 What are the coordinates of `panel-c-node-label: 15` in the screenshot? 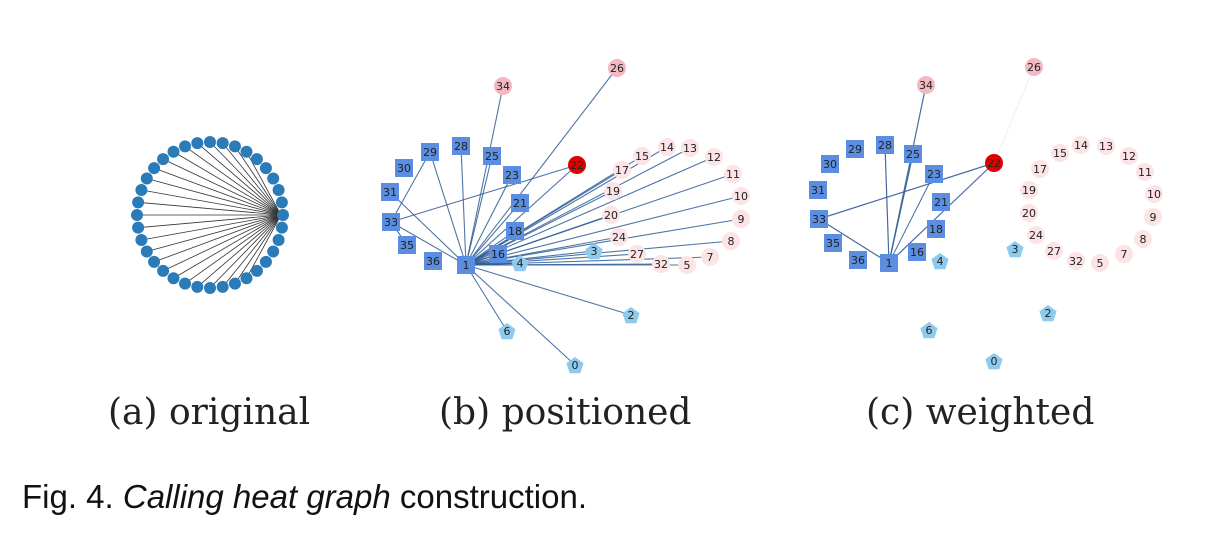 It's located at (1060, 153).